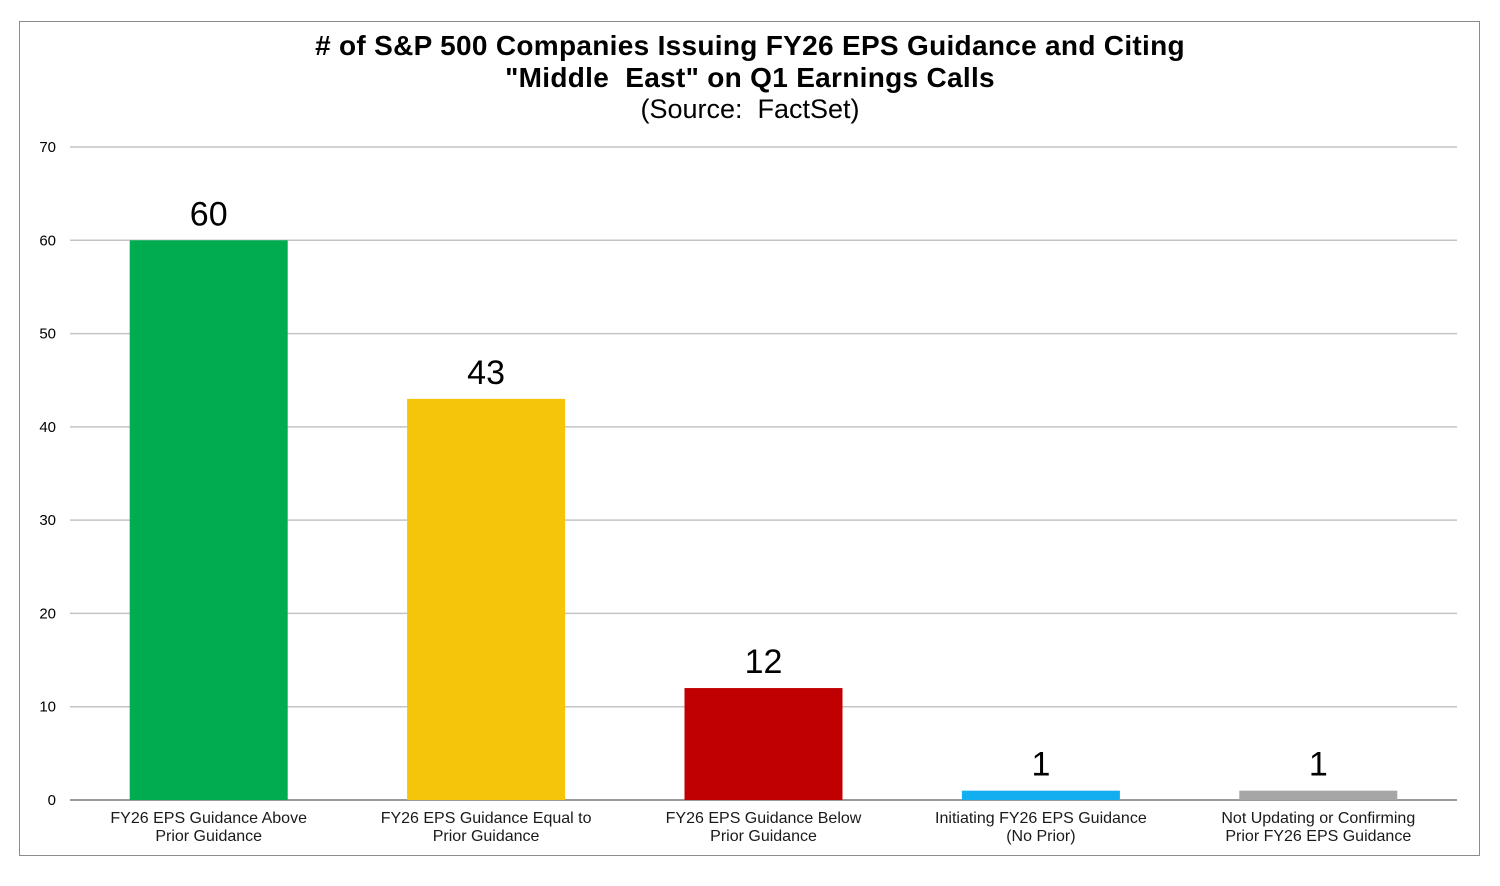  I want to click on data-label: 60, so click(209, 214).